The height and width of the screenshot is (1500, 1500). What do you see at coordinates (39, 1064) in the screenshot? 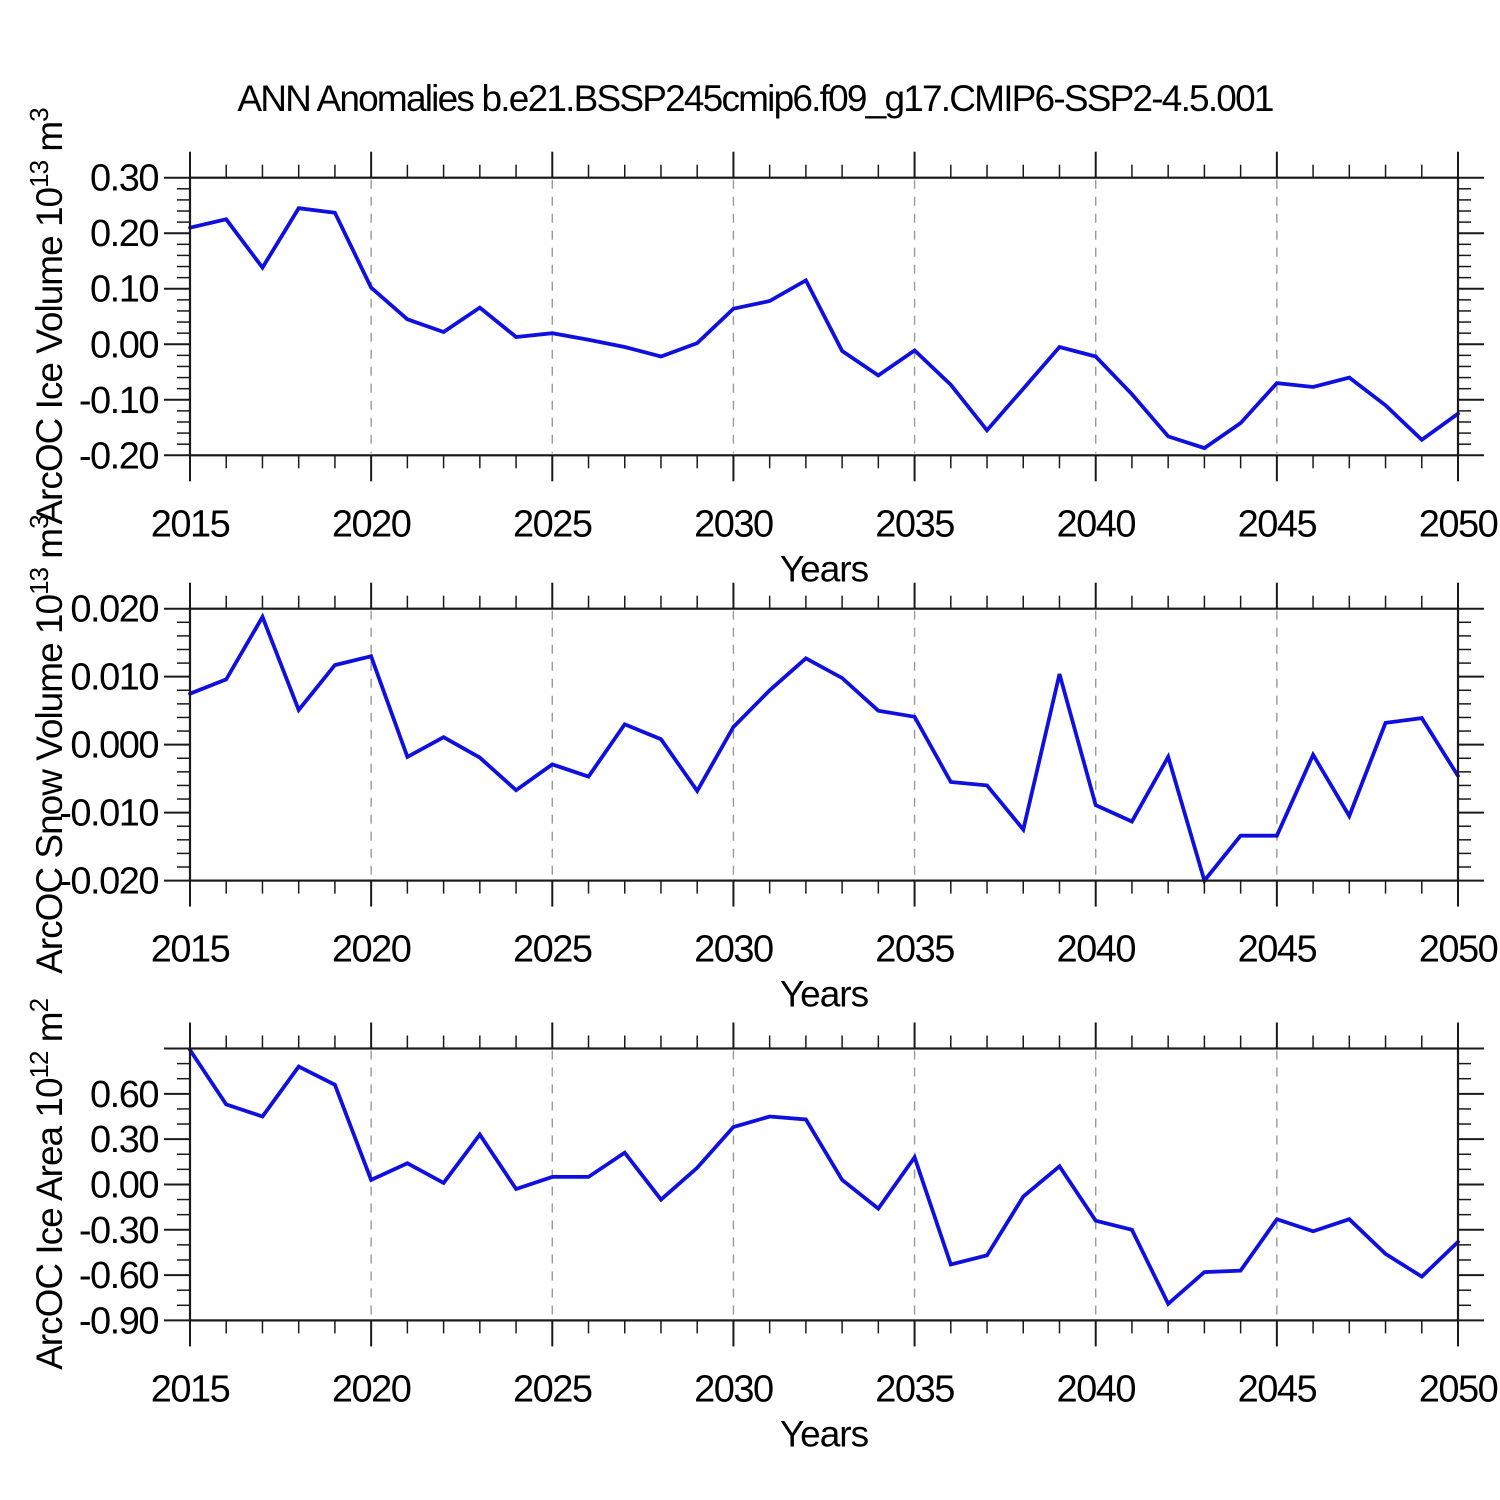
I see `y-axis-title-sup: 12` at bounding box center [39, 1064].